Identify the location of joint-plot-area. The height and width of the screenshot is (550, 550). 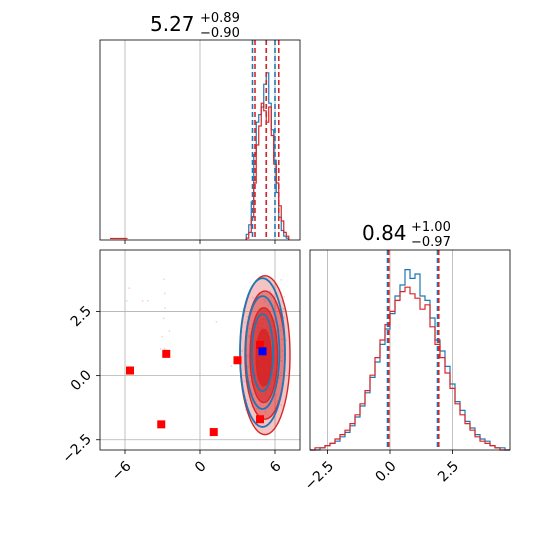
(200, 358).